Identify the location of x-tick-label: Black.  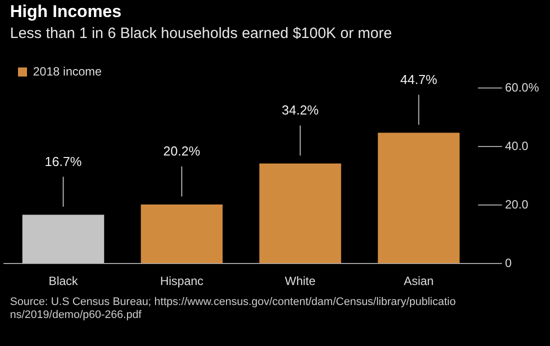
(63, 281).